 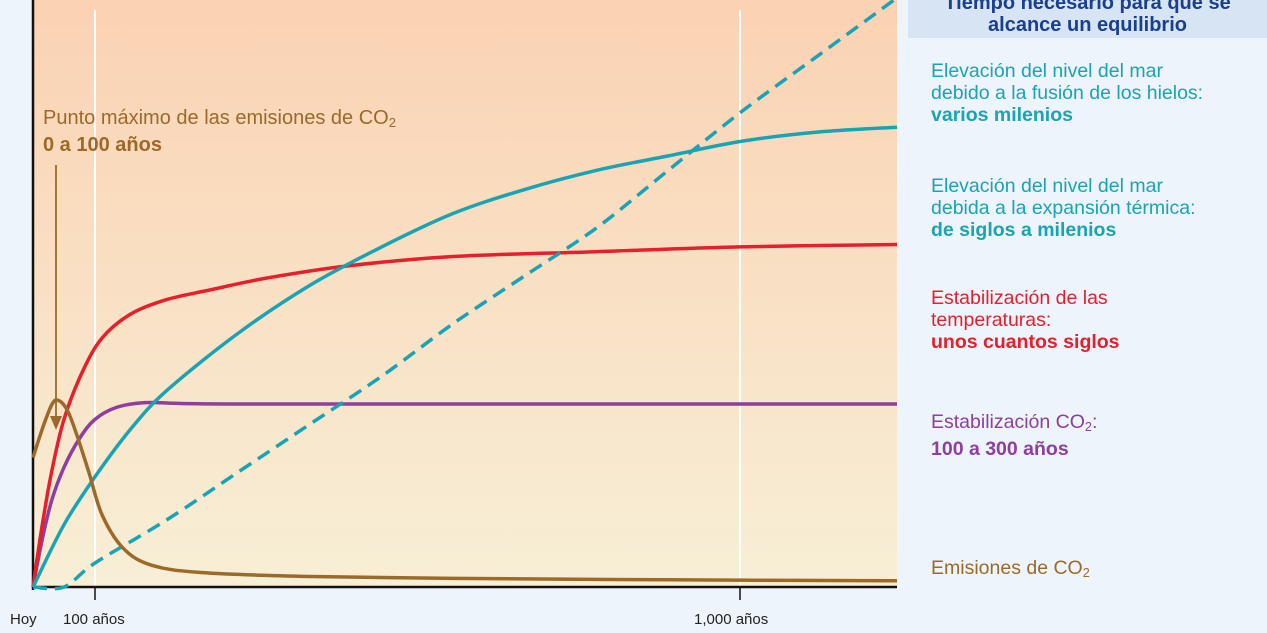 I want to click on annotation-label: Punto máximo de las emisiones de CO2, so click(x=219, y=118).